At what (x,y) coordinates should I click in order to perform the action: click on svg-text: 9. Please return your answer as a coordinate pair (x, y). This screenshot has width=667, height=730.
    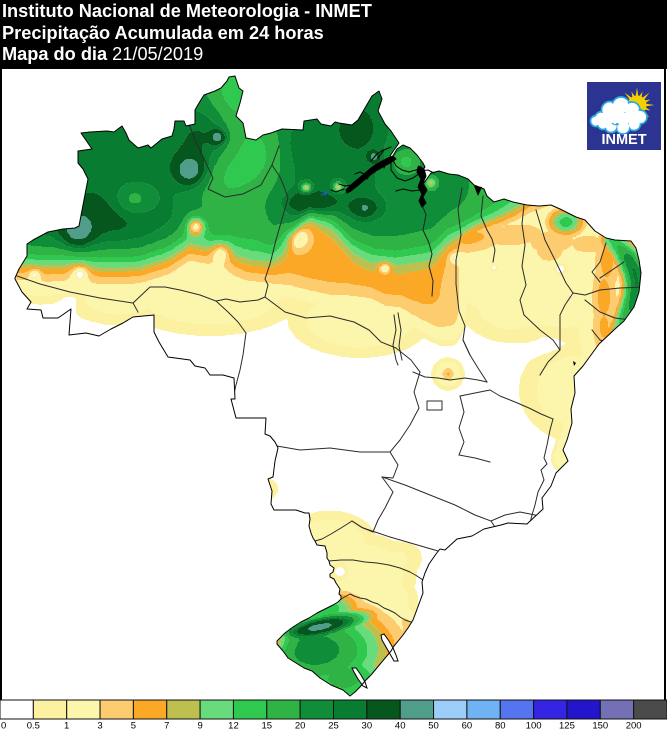
    Looking at the image, I should click on (199, 725).